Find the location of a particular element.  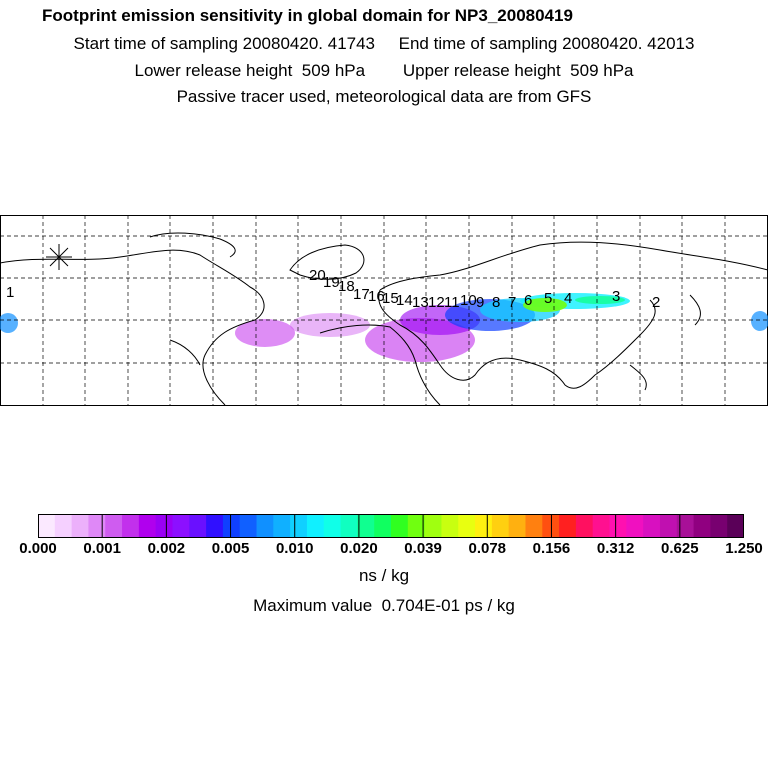

trajectory-label: 7 is located at coordinates (512, 302).